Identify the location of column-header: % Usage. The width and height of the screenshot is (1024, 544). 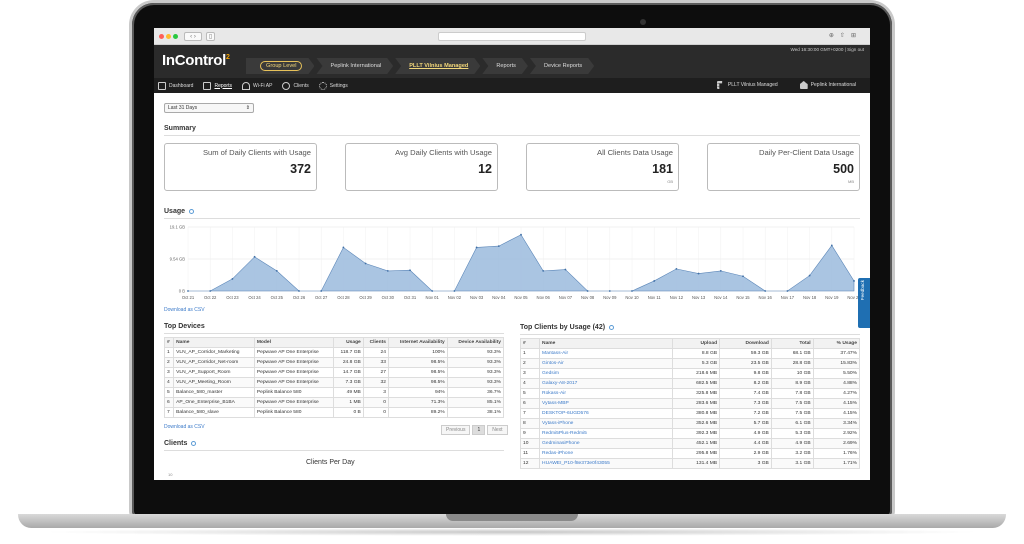
(836, 343).